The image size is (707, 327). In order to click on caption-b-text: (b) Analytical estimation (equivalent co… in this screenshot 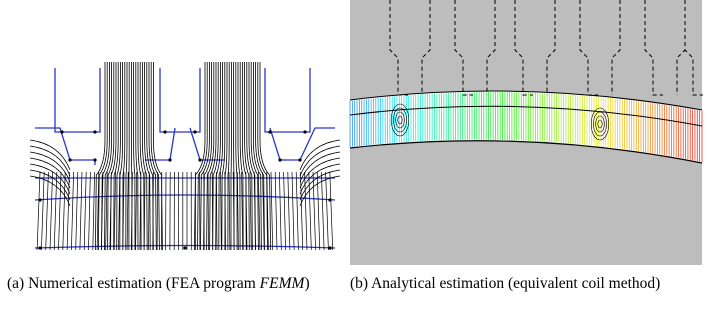, I will do `click(505, 283)`.